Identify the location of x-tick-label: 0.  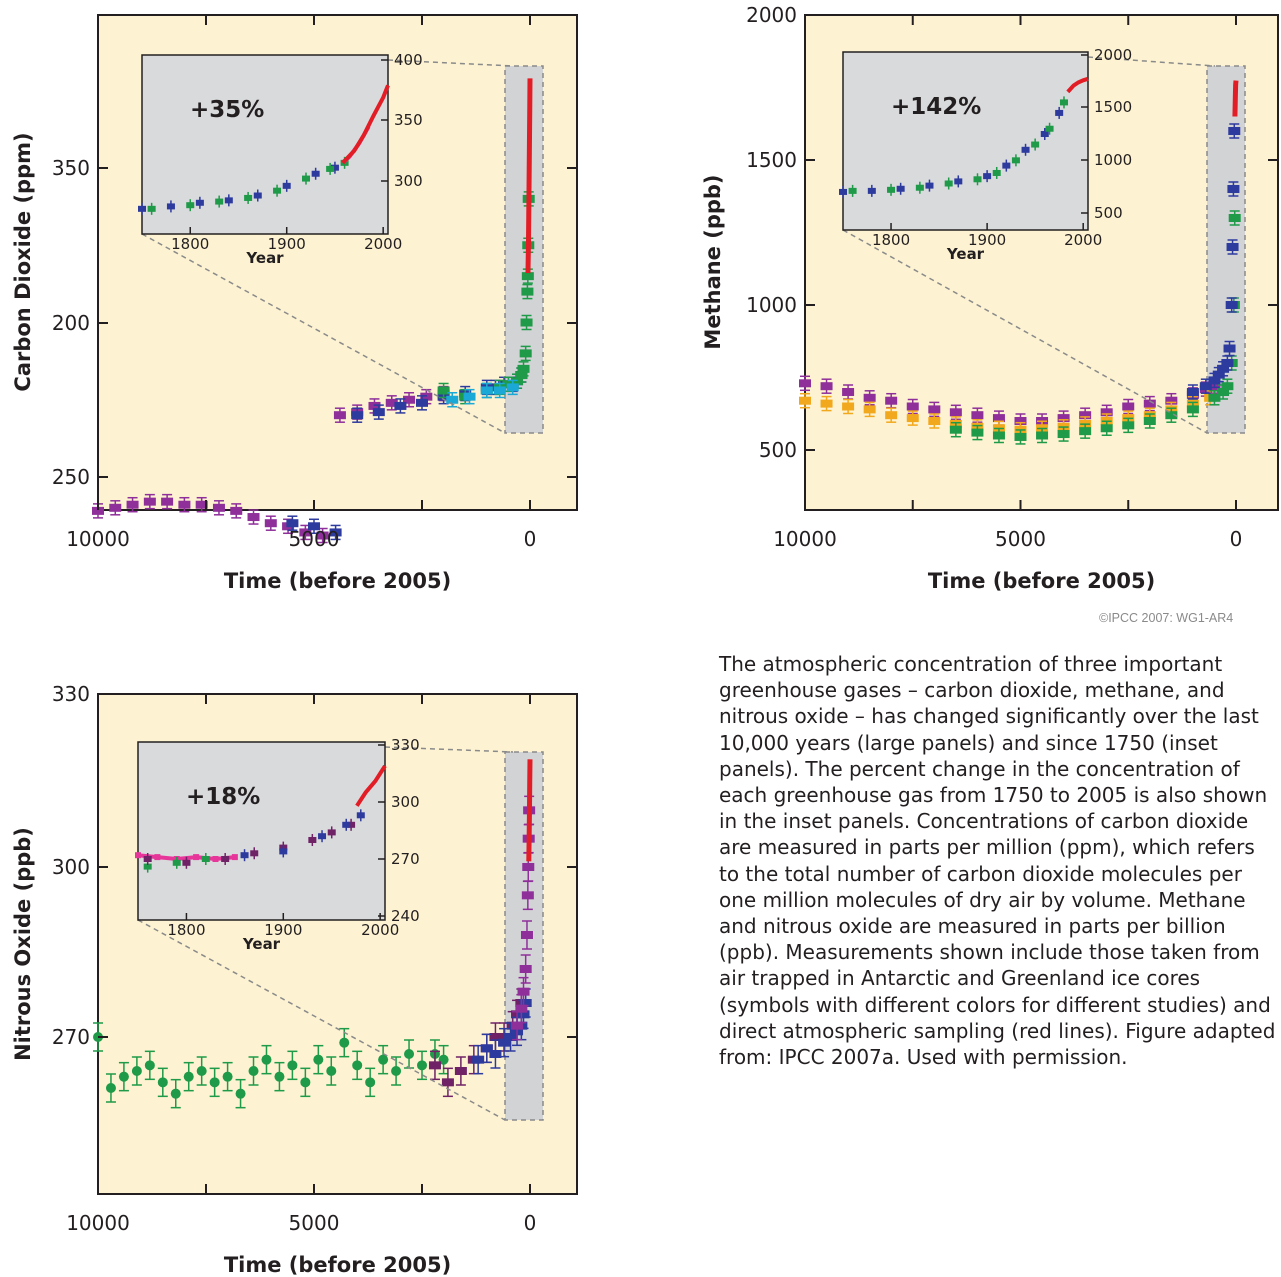
(530, 539).